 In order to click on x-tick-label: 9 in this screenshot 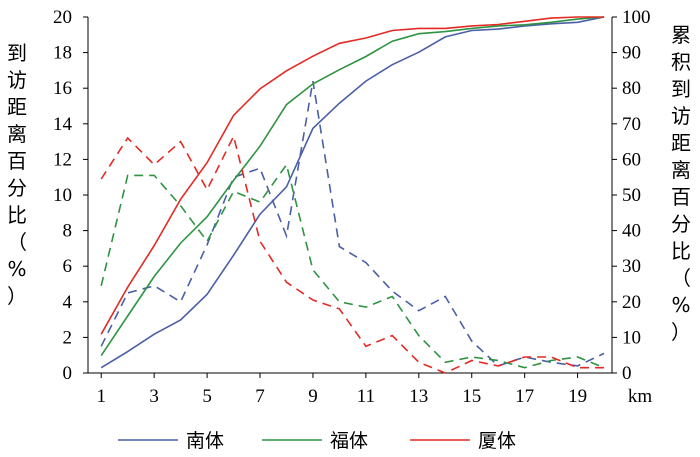, I will do `click(313, 396)`.